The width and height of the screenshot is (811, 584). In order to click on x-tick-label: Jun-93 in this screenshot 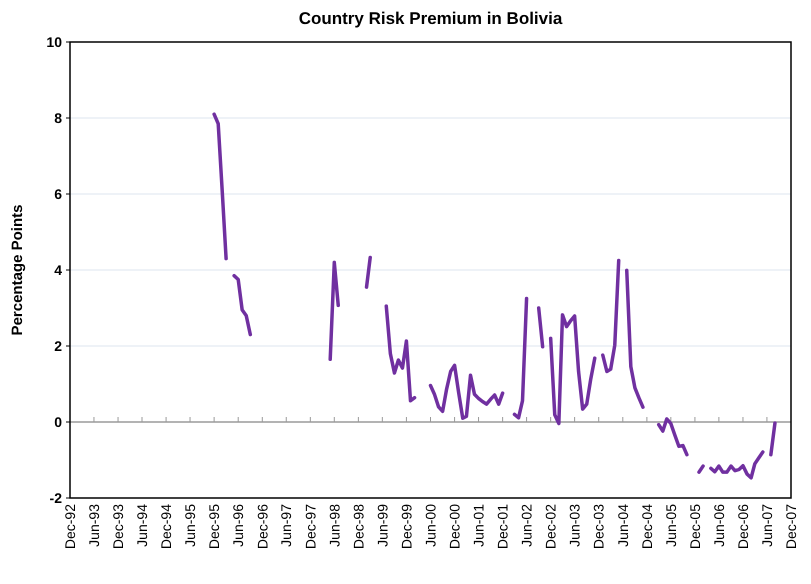, I will do `click(94, 525)`.